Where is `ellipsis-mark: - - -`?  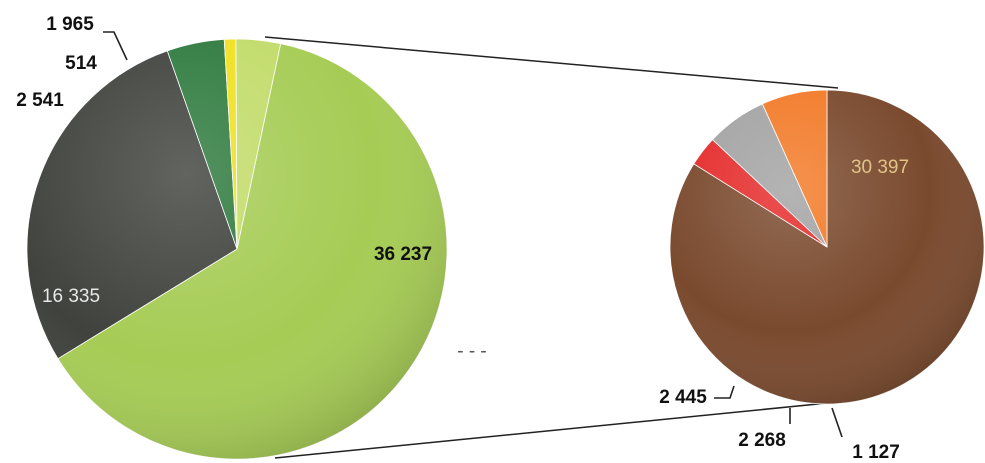 ellipsis-mark: - - - is located at coordinates (472, 351).